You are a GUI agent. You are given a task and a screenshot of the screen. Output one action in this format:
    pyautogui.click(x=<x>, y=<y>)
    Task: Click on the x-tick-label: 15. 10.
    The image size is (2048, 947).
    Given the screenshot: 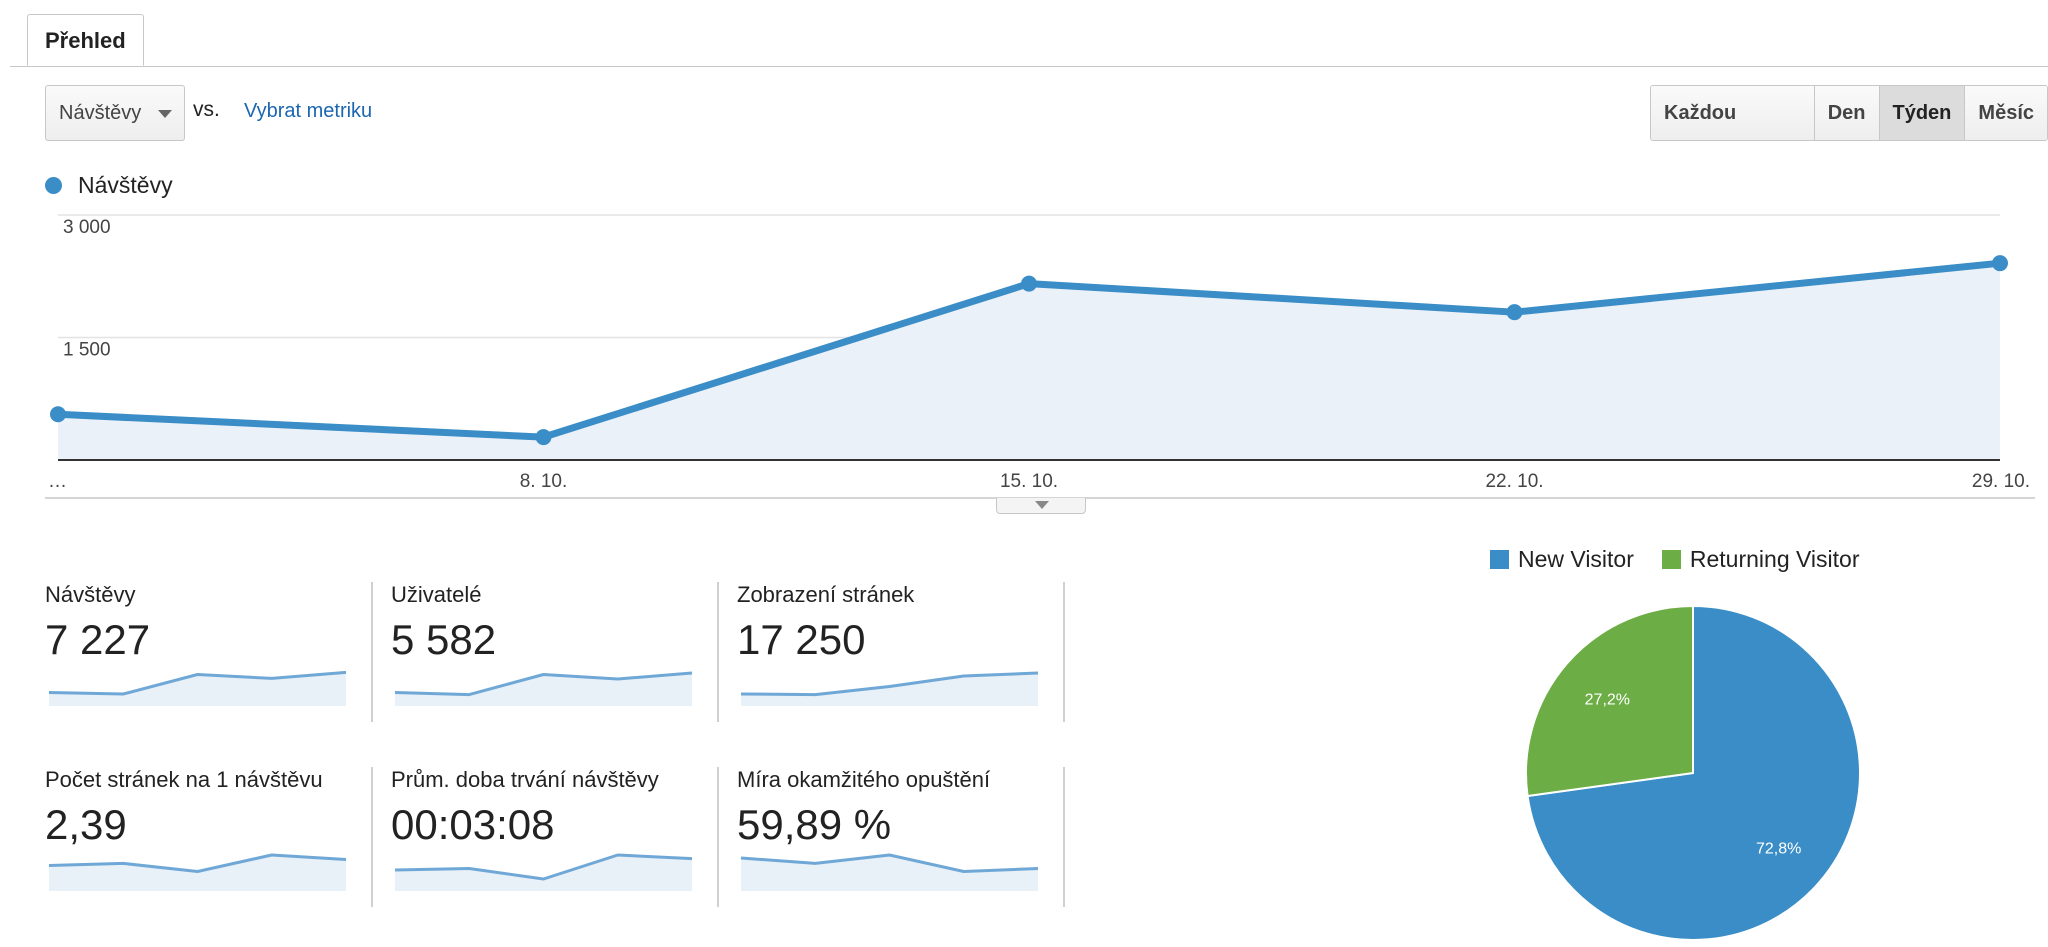 What is the action you would take?
    pyautogui.click(x=1029, y=481)
    